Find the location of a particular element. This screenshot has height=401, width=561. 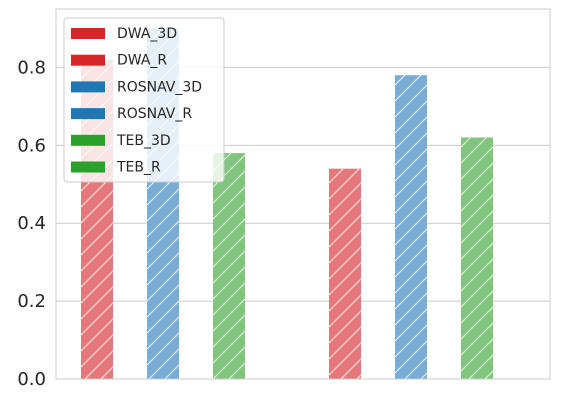

legend-label: DWA_3D is located at coordinates (147, 34).